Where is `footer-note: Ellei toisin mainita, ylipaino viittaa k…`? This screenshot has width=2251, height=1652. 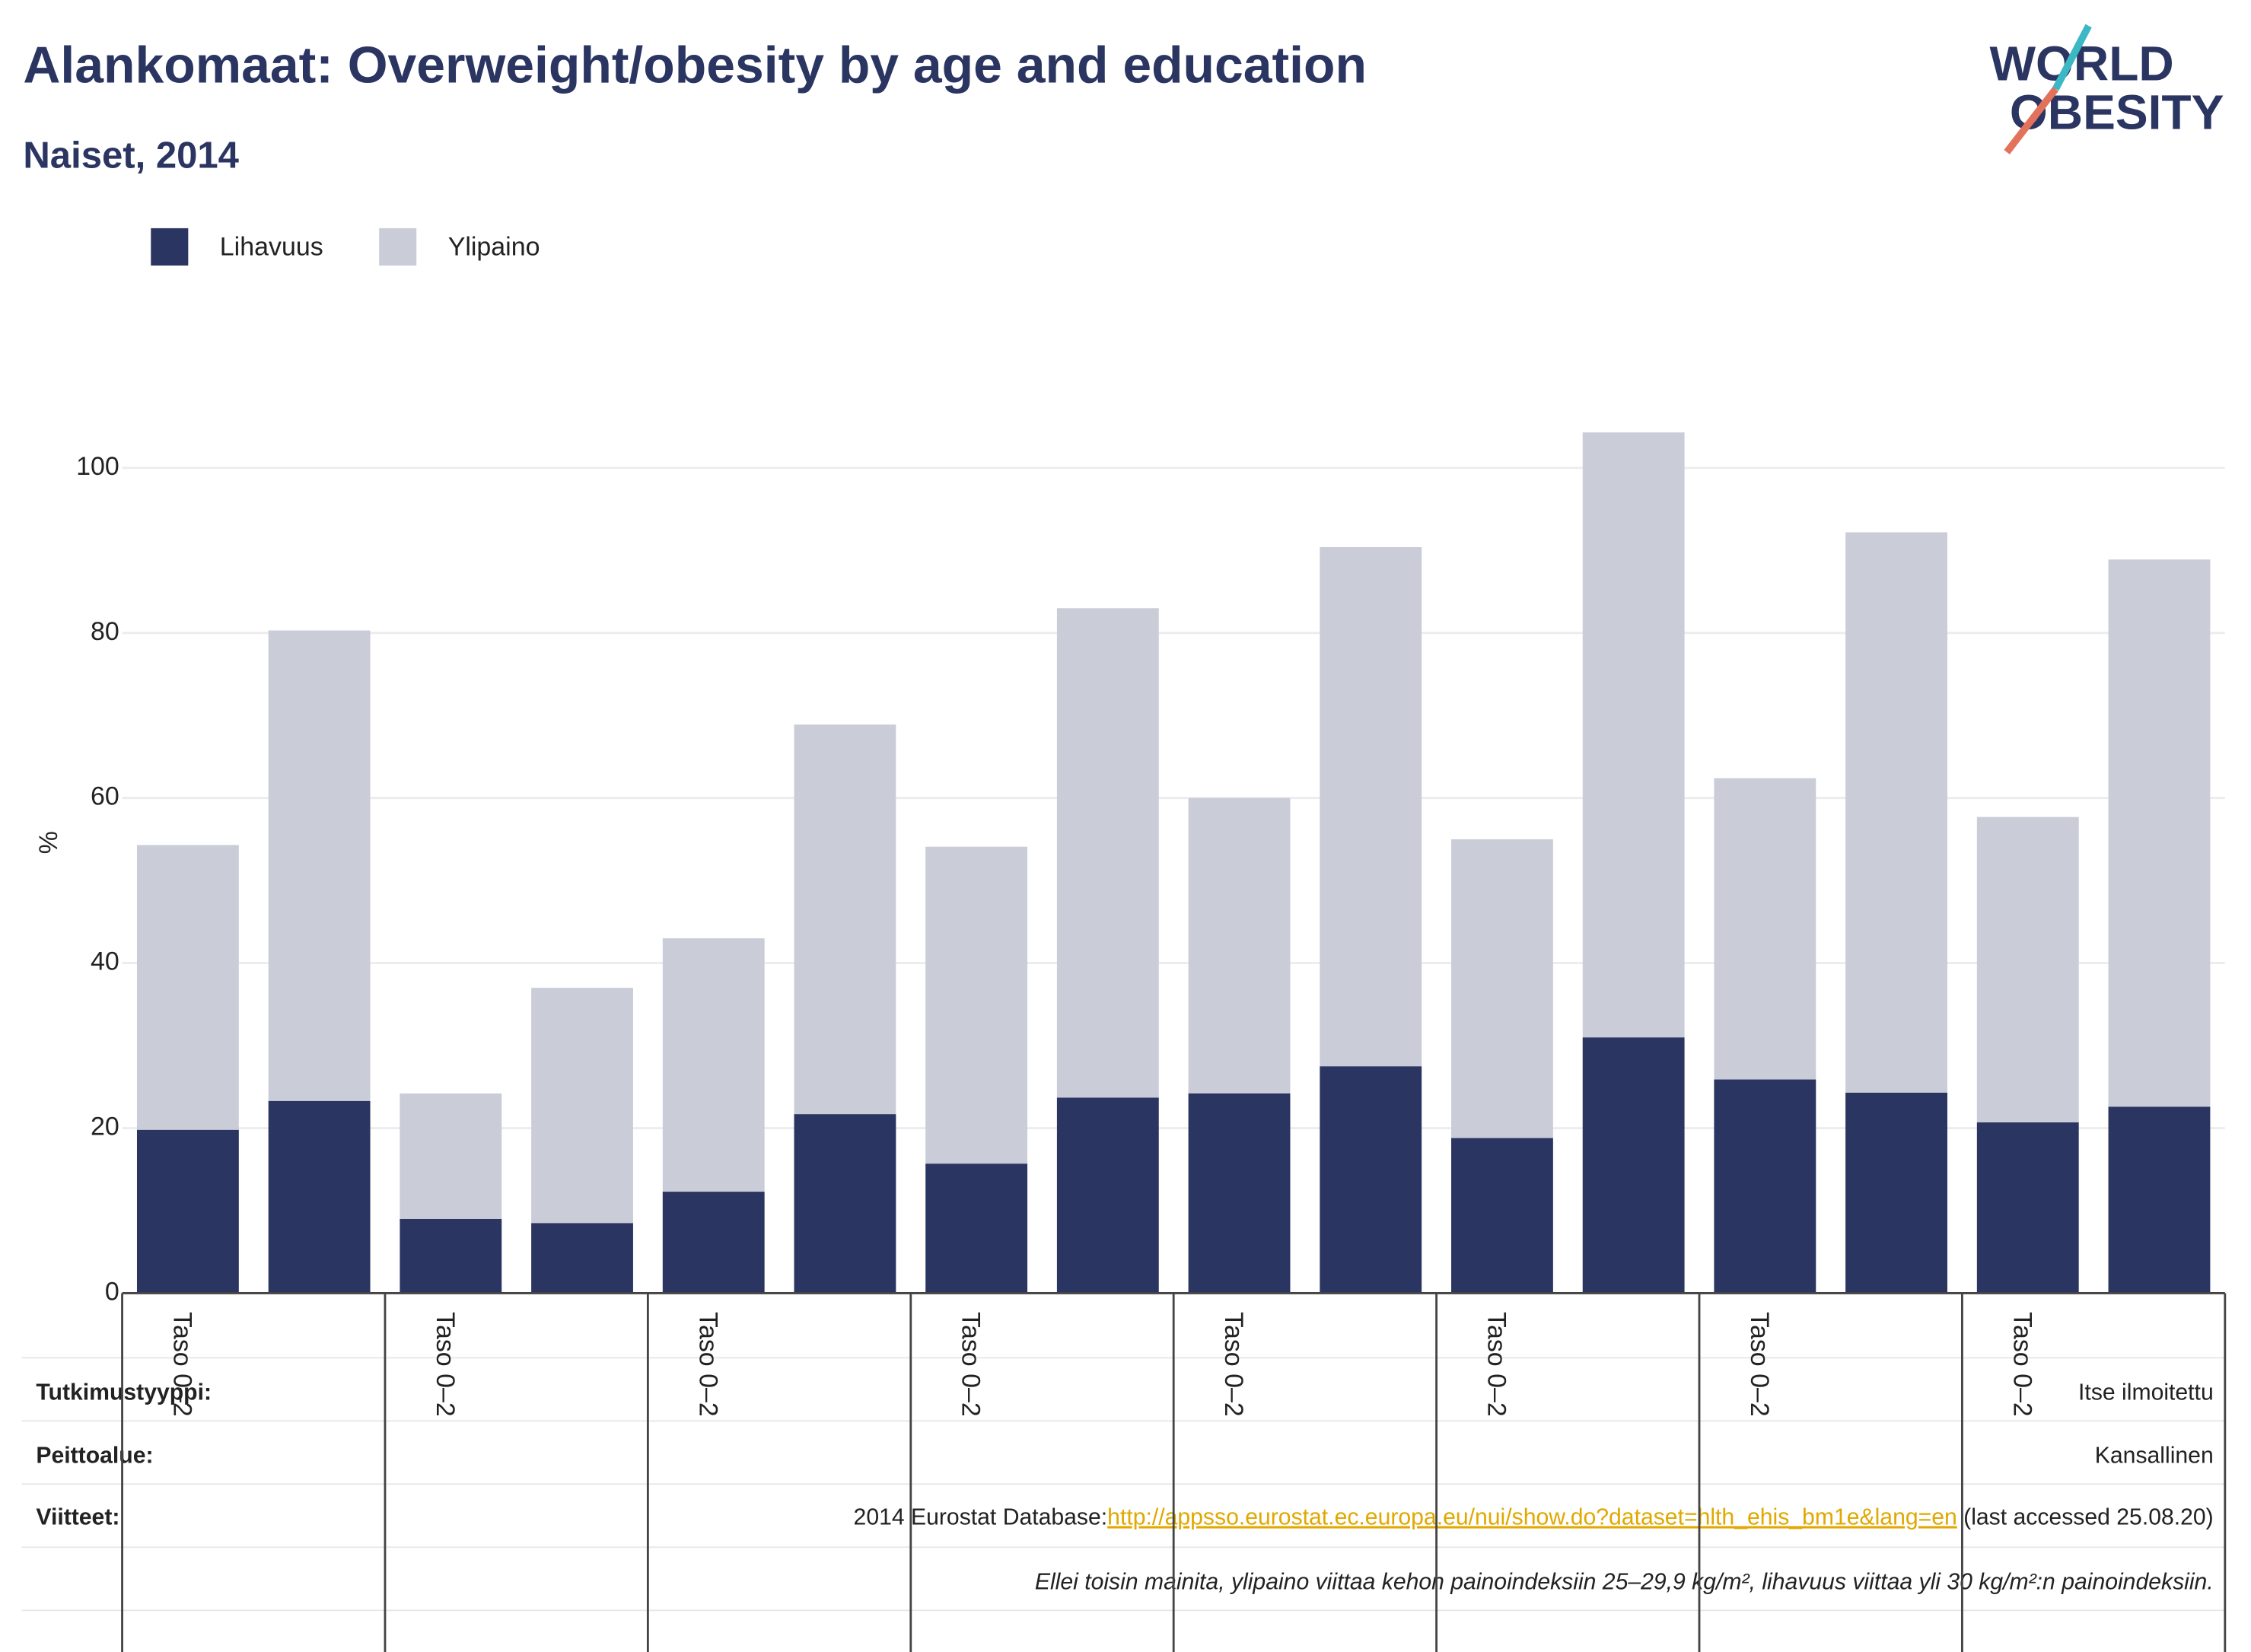
footer-note: Ellei toisin mainita, ylipaino viittaa k… is located at coordinates (1624, 1581).